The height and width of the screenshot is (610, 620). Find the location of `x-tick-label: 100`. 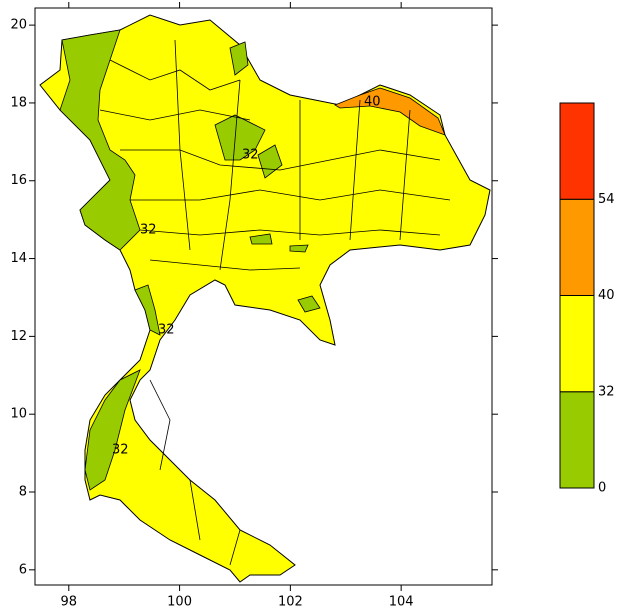

x-tick-label: 100 is located at coordinates (179, 602).